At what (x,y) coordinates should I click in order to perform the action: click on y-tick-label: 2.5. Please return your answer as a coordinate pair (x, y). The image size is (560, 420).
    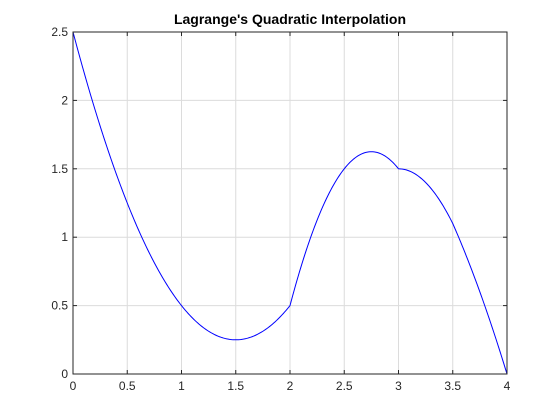
    Looking at the image, I should click on (59, 32).